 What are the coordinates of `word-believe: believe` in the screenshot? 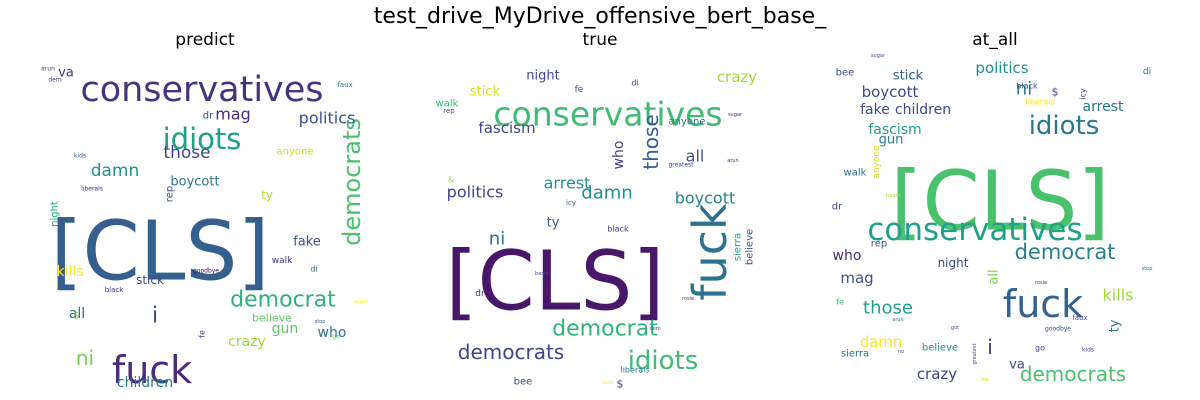 It's located at (272, 318).